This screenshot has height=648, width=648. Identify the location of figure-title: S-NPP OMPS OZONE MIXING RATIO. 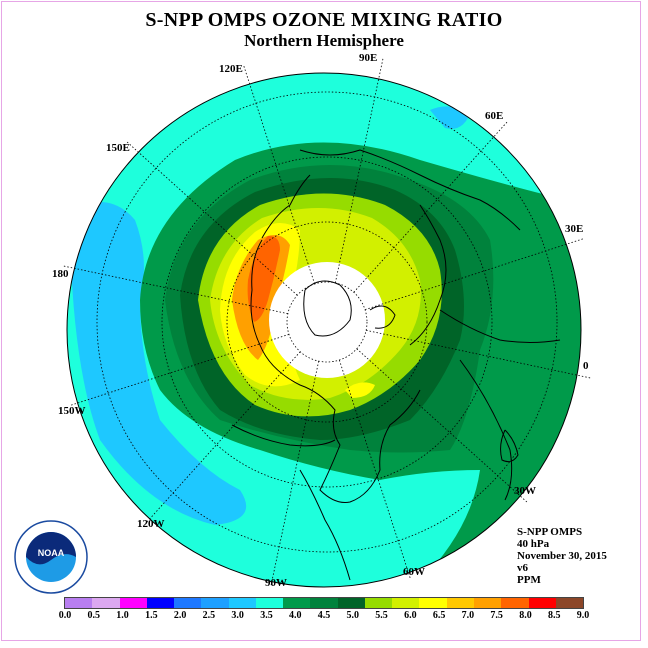
(324, 20).